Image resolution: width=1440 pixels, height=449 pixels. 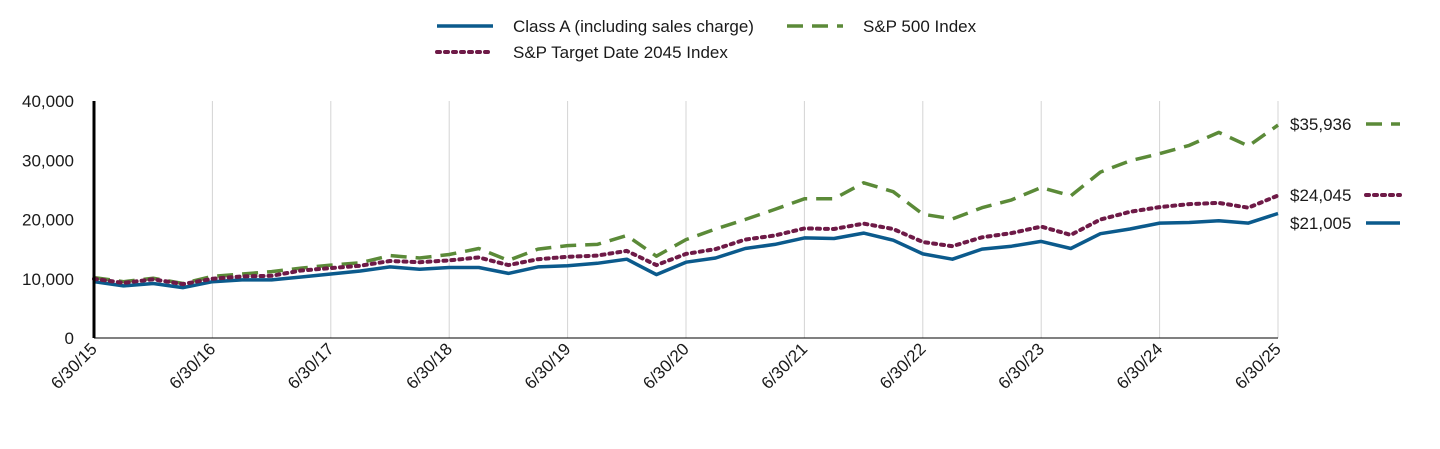 What do you see at coordinates (193, 366) in the screenshot?
I see `x-tick-label: 6/30/16` at bounding box center [193, 366].